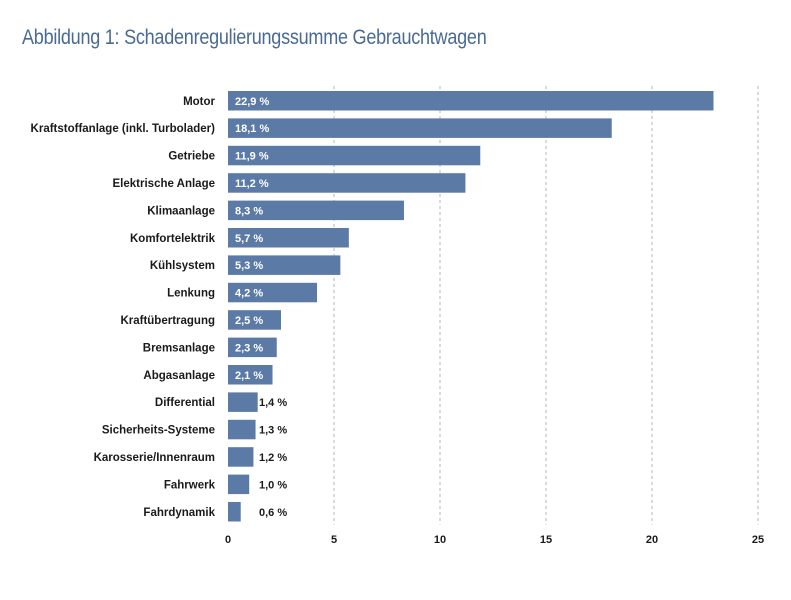  I want to click on value-label: 22,9 %, so click(252, 102).